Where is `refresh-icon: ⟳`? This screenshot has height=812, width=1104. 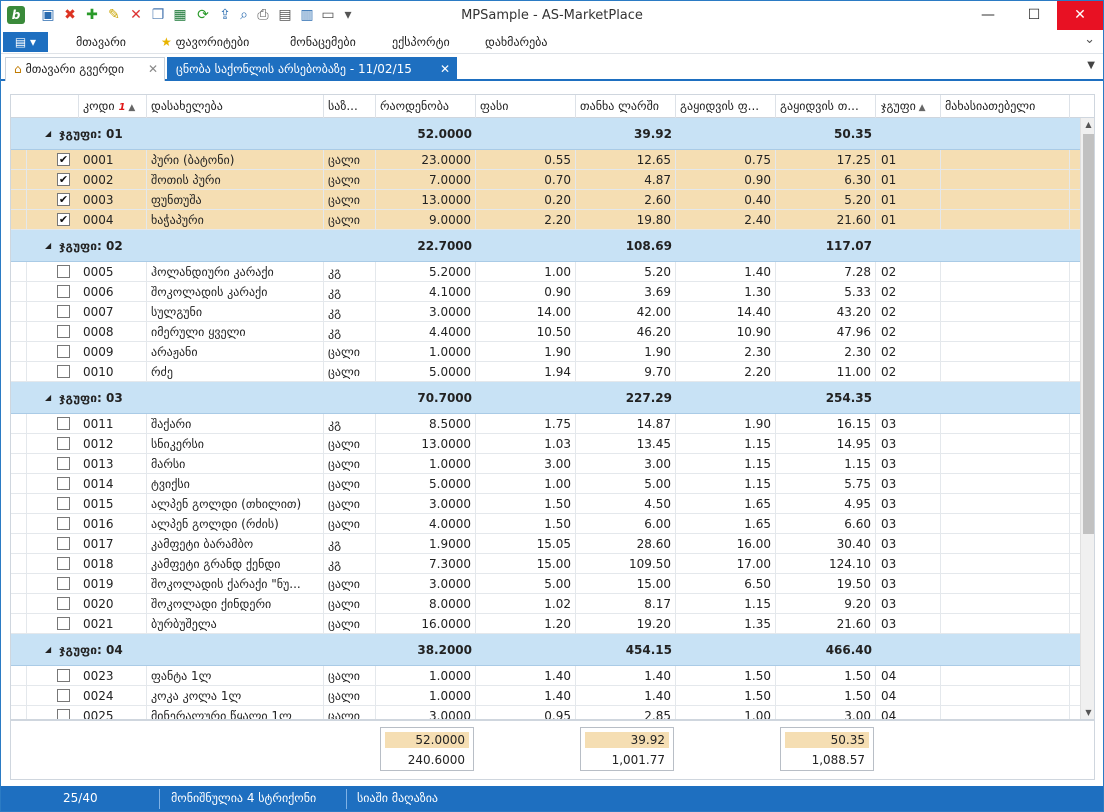 refresh-icon: ⟳ is located at coordinates (203, 15).